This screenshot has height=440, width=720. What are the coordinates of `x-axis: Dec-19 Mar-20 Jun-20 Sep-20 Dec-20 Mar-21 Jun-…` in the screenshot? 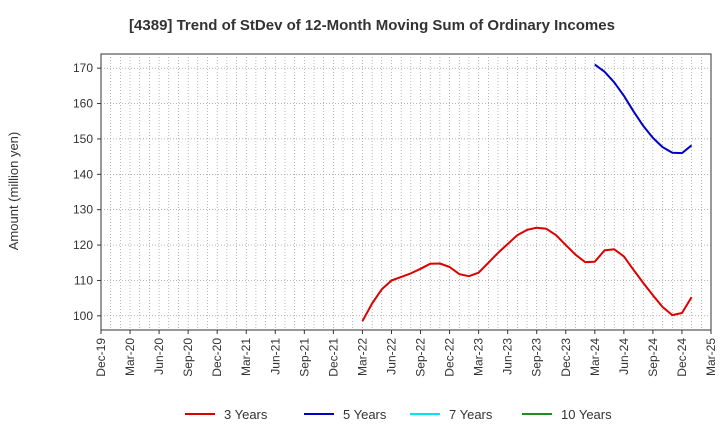 It's located at (406, 353).